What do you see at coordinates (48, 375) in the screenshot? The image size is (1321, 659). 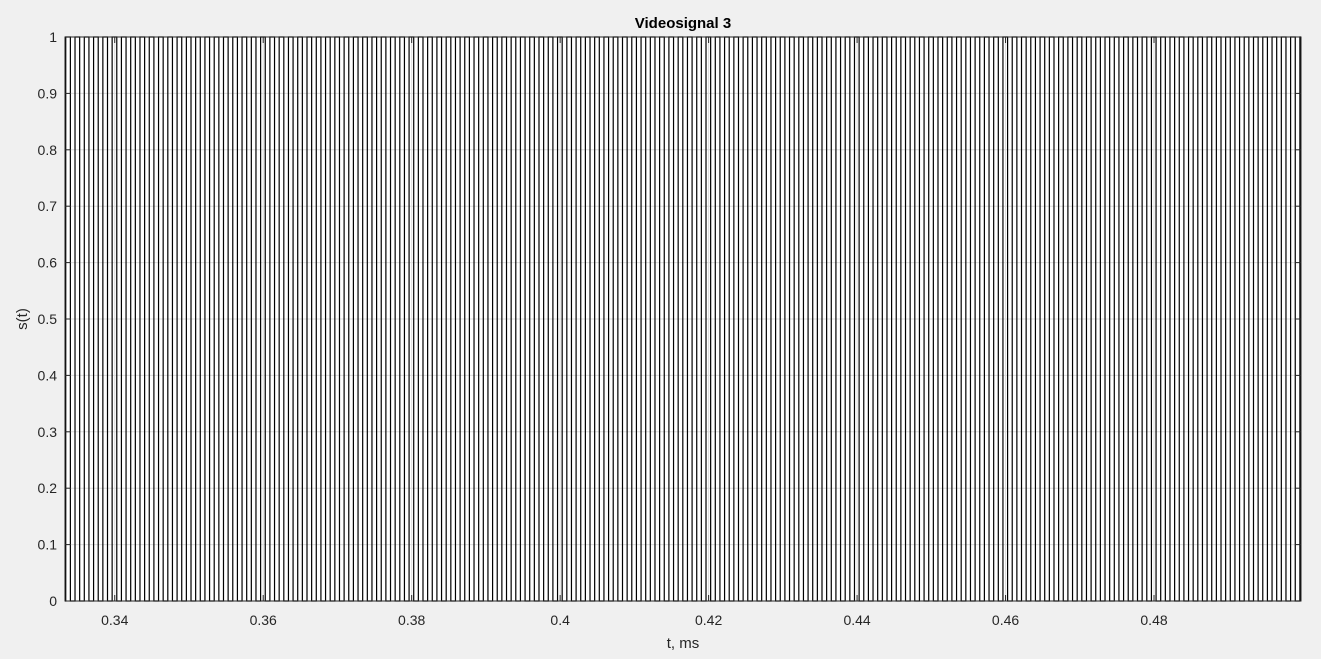 I see `y-tick-label: 0.4` at bounding box center [48, 375].